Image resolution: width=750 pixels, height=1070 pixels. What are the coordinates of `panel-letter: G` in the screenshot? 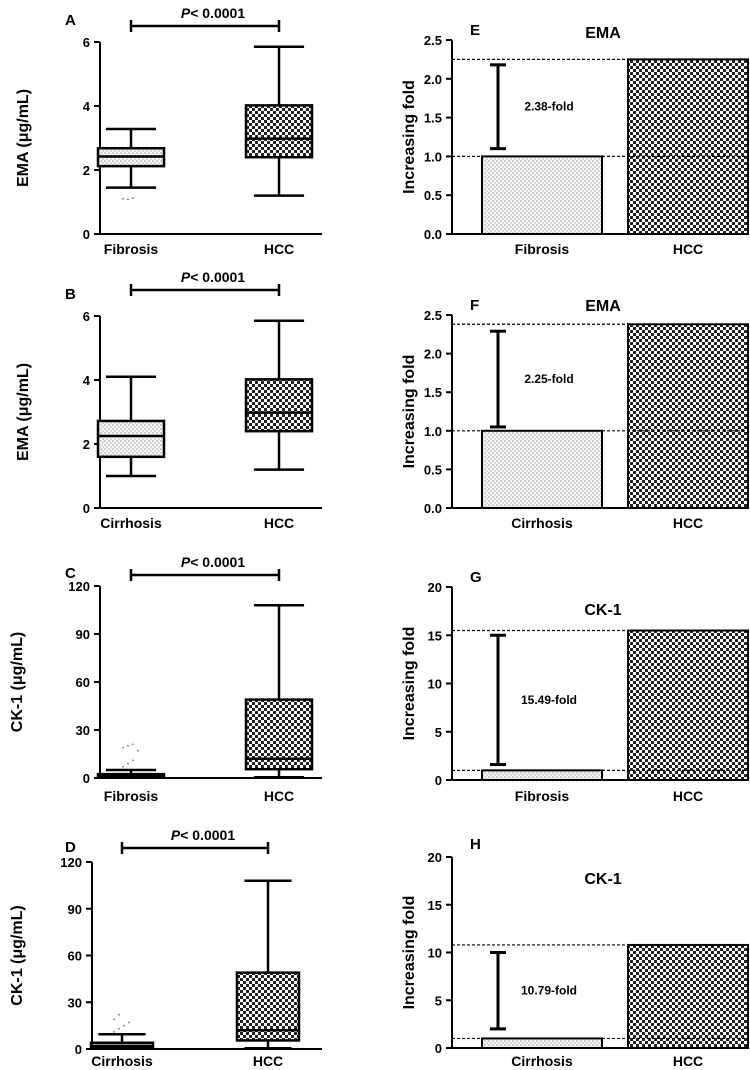 It's located at (476, 577).